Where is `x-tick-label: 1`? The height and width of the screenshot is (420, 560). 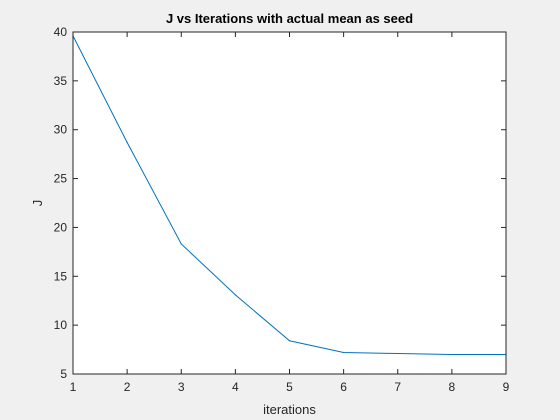
x-tick-label: 1 is located at coordinates (73, 387).